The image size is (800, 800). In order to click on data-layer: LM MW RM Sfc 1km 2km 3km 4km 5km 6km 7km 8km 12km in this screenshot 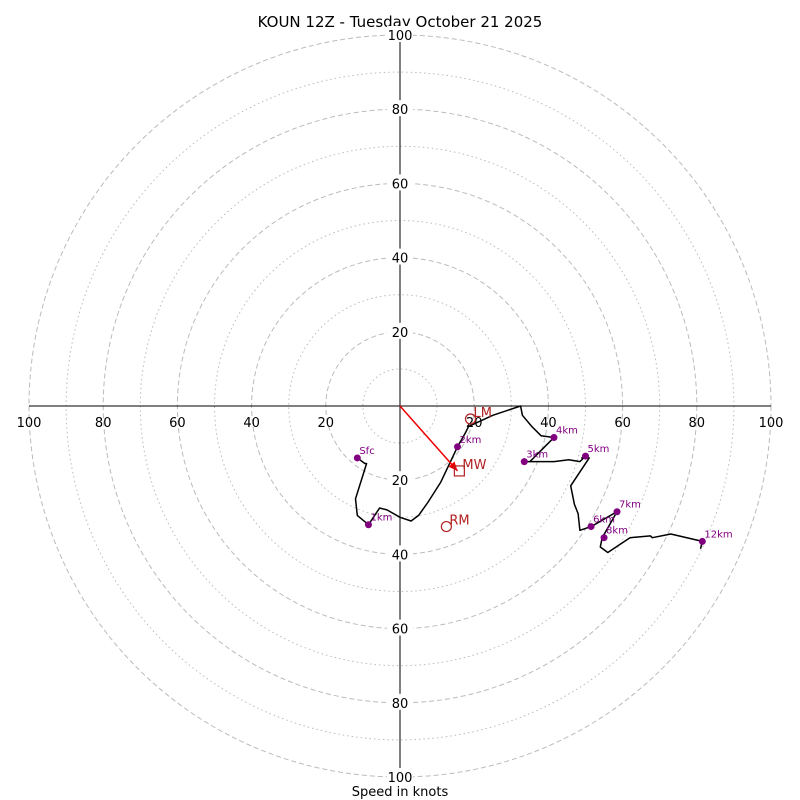, I will do `click(543, 479)`.